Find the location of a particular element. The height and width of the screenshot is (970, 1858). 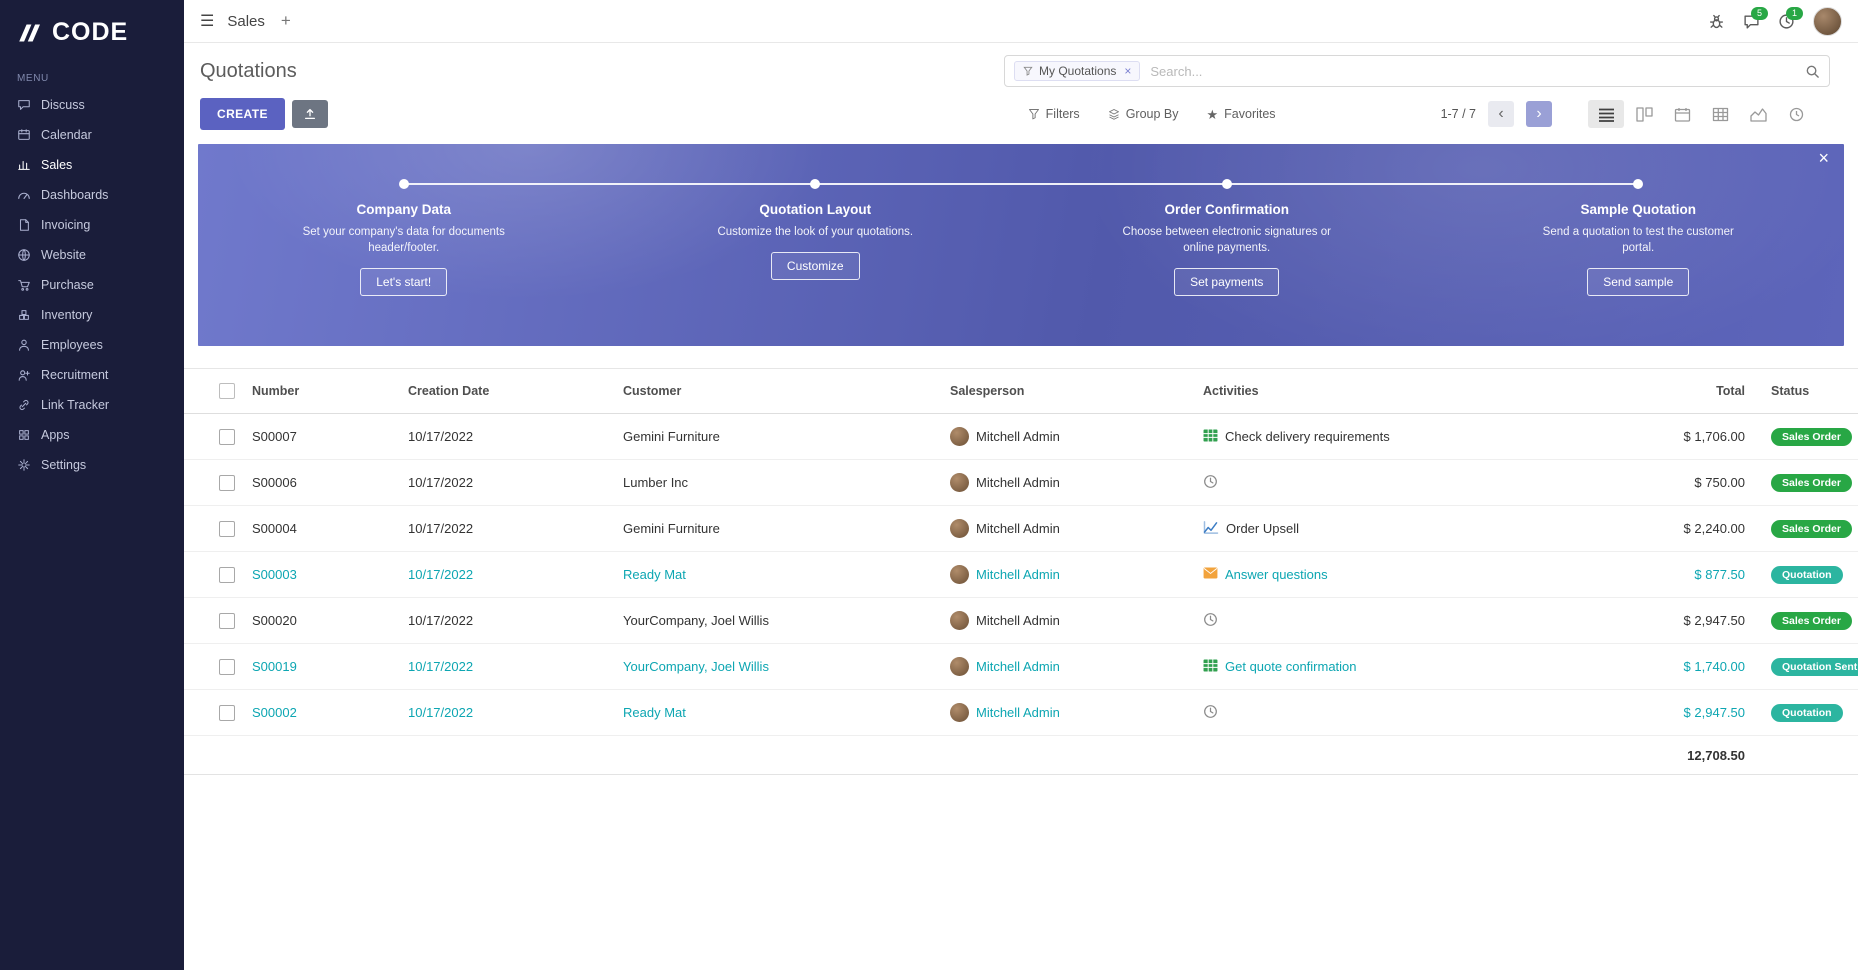

cell-activities: Order Upsell is located at coordinates (1375, 528).